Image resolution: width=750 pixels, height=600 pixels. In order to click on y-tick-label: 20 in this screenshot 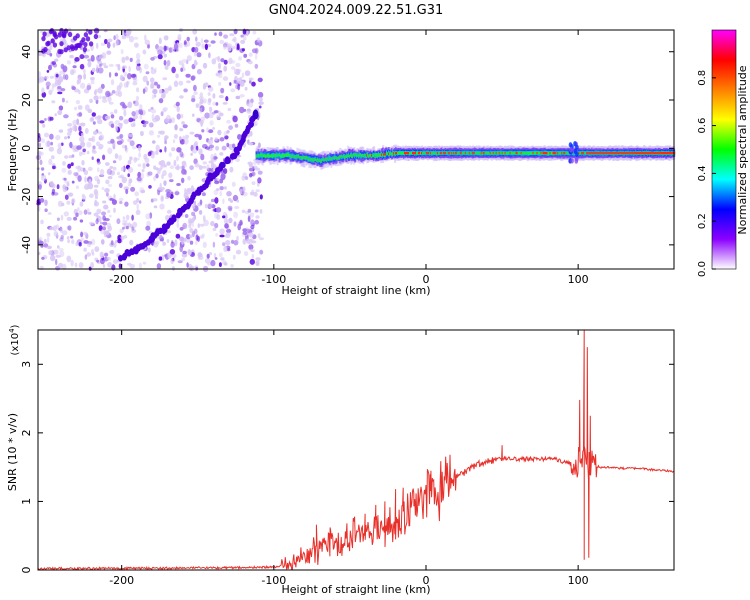, I will do `click(26, 100)`.